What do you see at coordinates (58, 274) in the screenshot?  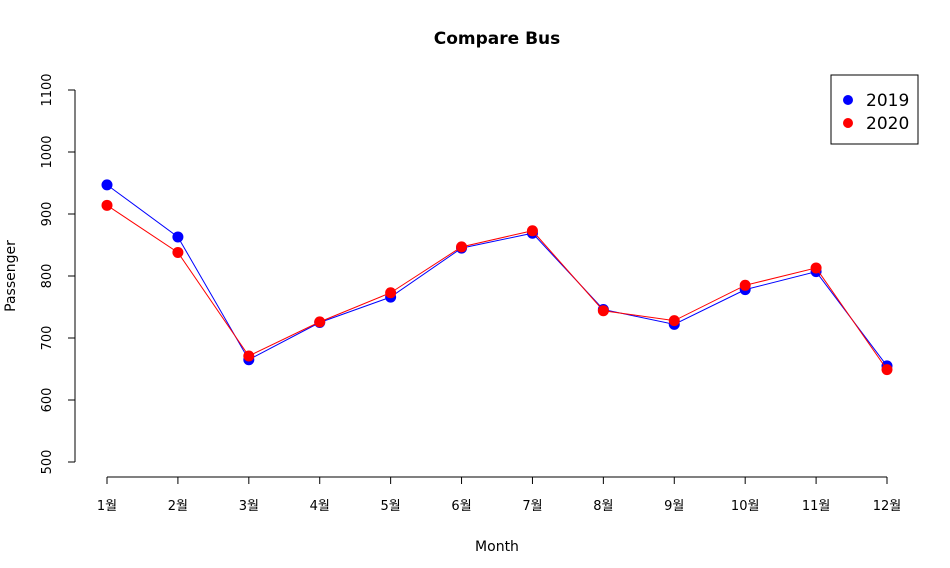 I see `y-axis: 500 600 700 800 900 1000 1100` at bounding box center [58, 274].